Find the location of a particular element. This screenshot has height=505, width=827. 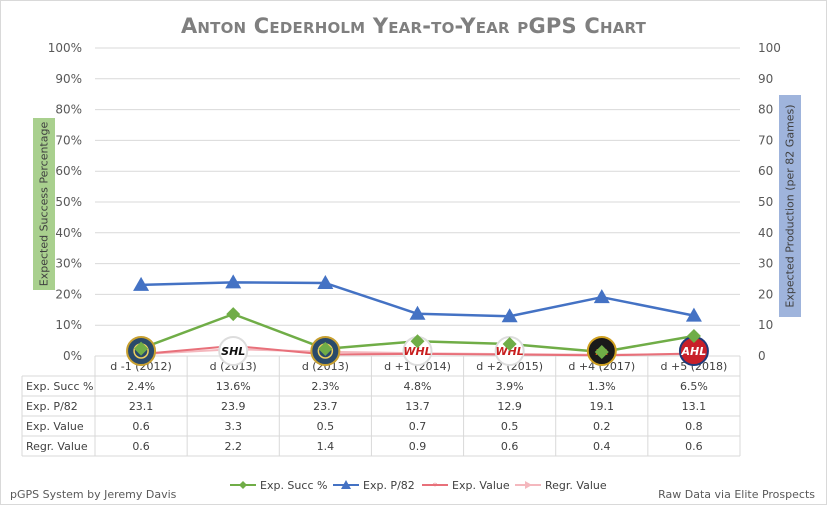

y-right-tick-label: 60 is located at coordinates (765, 171).